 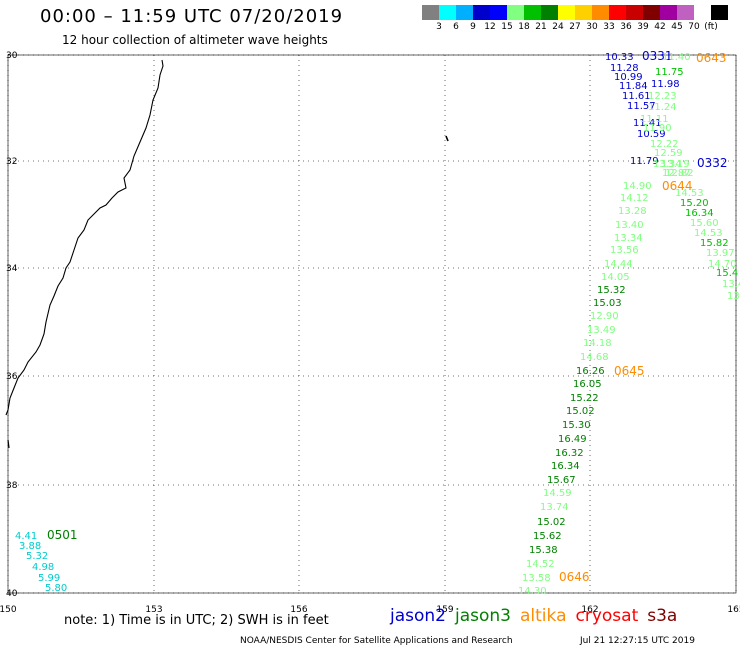 I want to click on color-scale-bar, so click(x=575, y=12).